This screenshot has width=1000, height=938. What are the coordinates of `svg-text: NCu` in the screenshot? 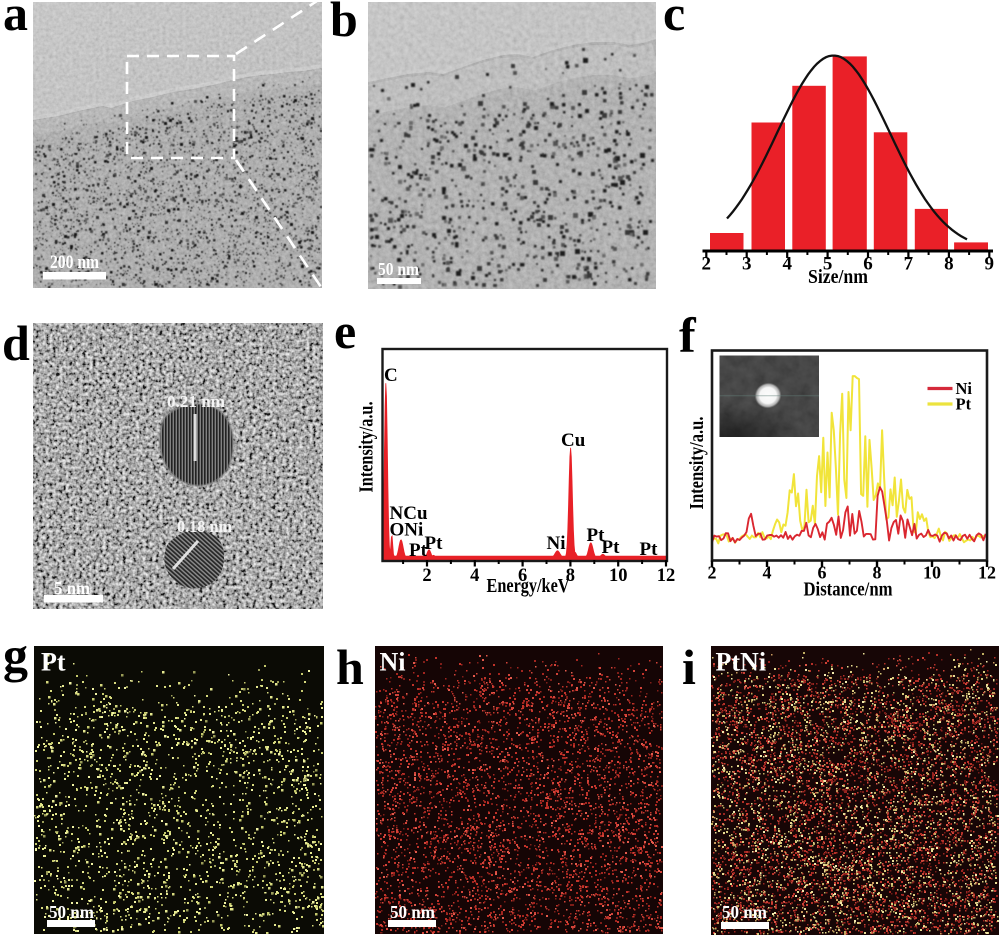 It's located at (409, 513).